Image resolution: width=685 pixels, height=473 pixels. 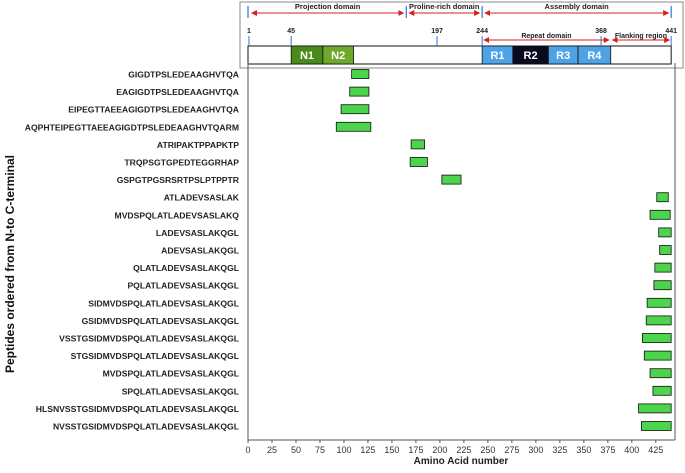 I want to click on x-tick-label: 125, so click(x=367, y=450).